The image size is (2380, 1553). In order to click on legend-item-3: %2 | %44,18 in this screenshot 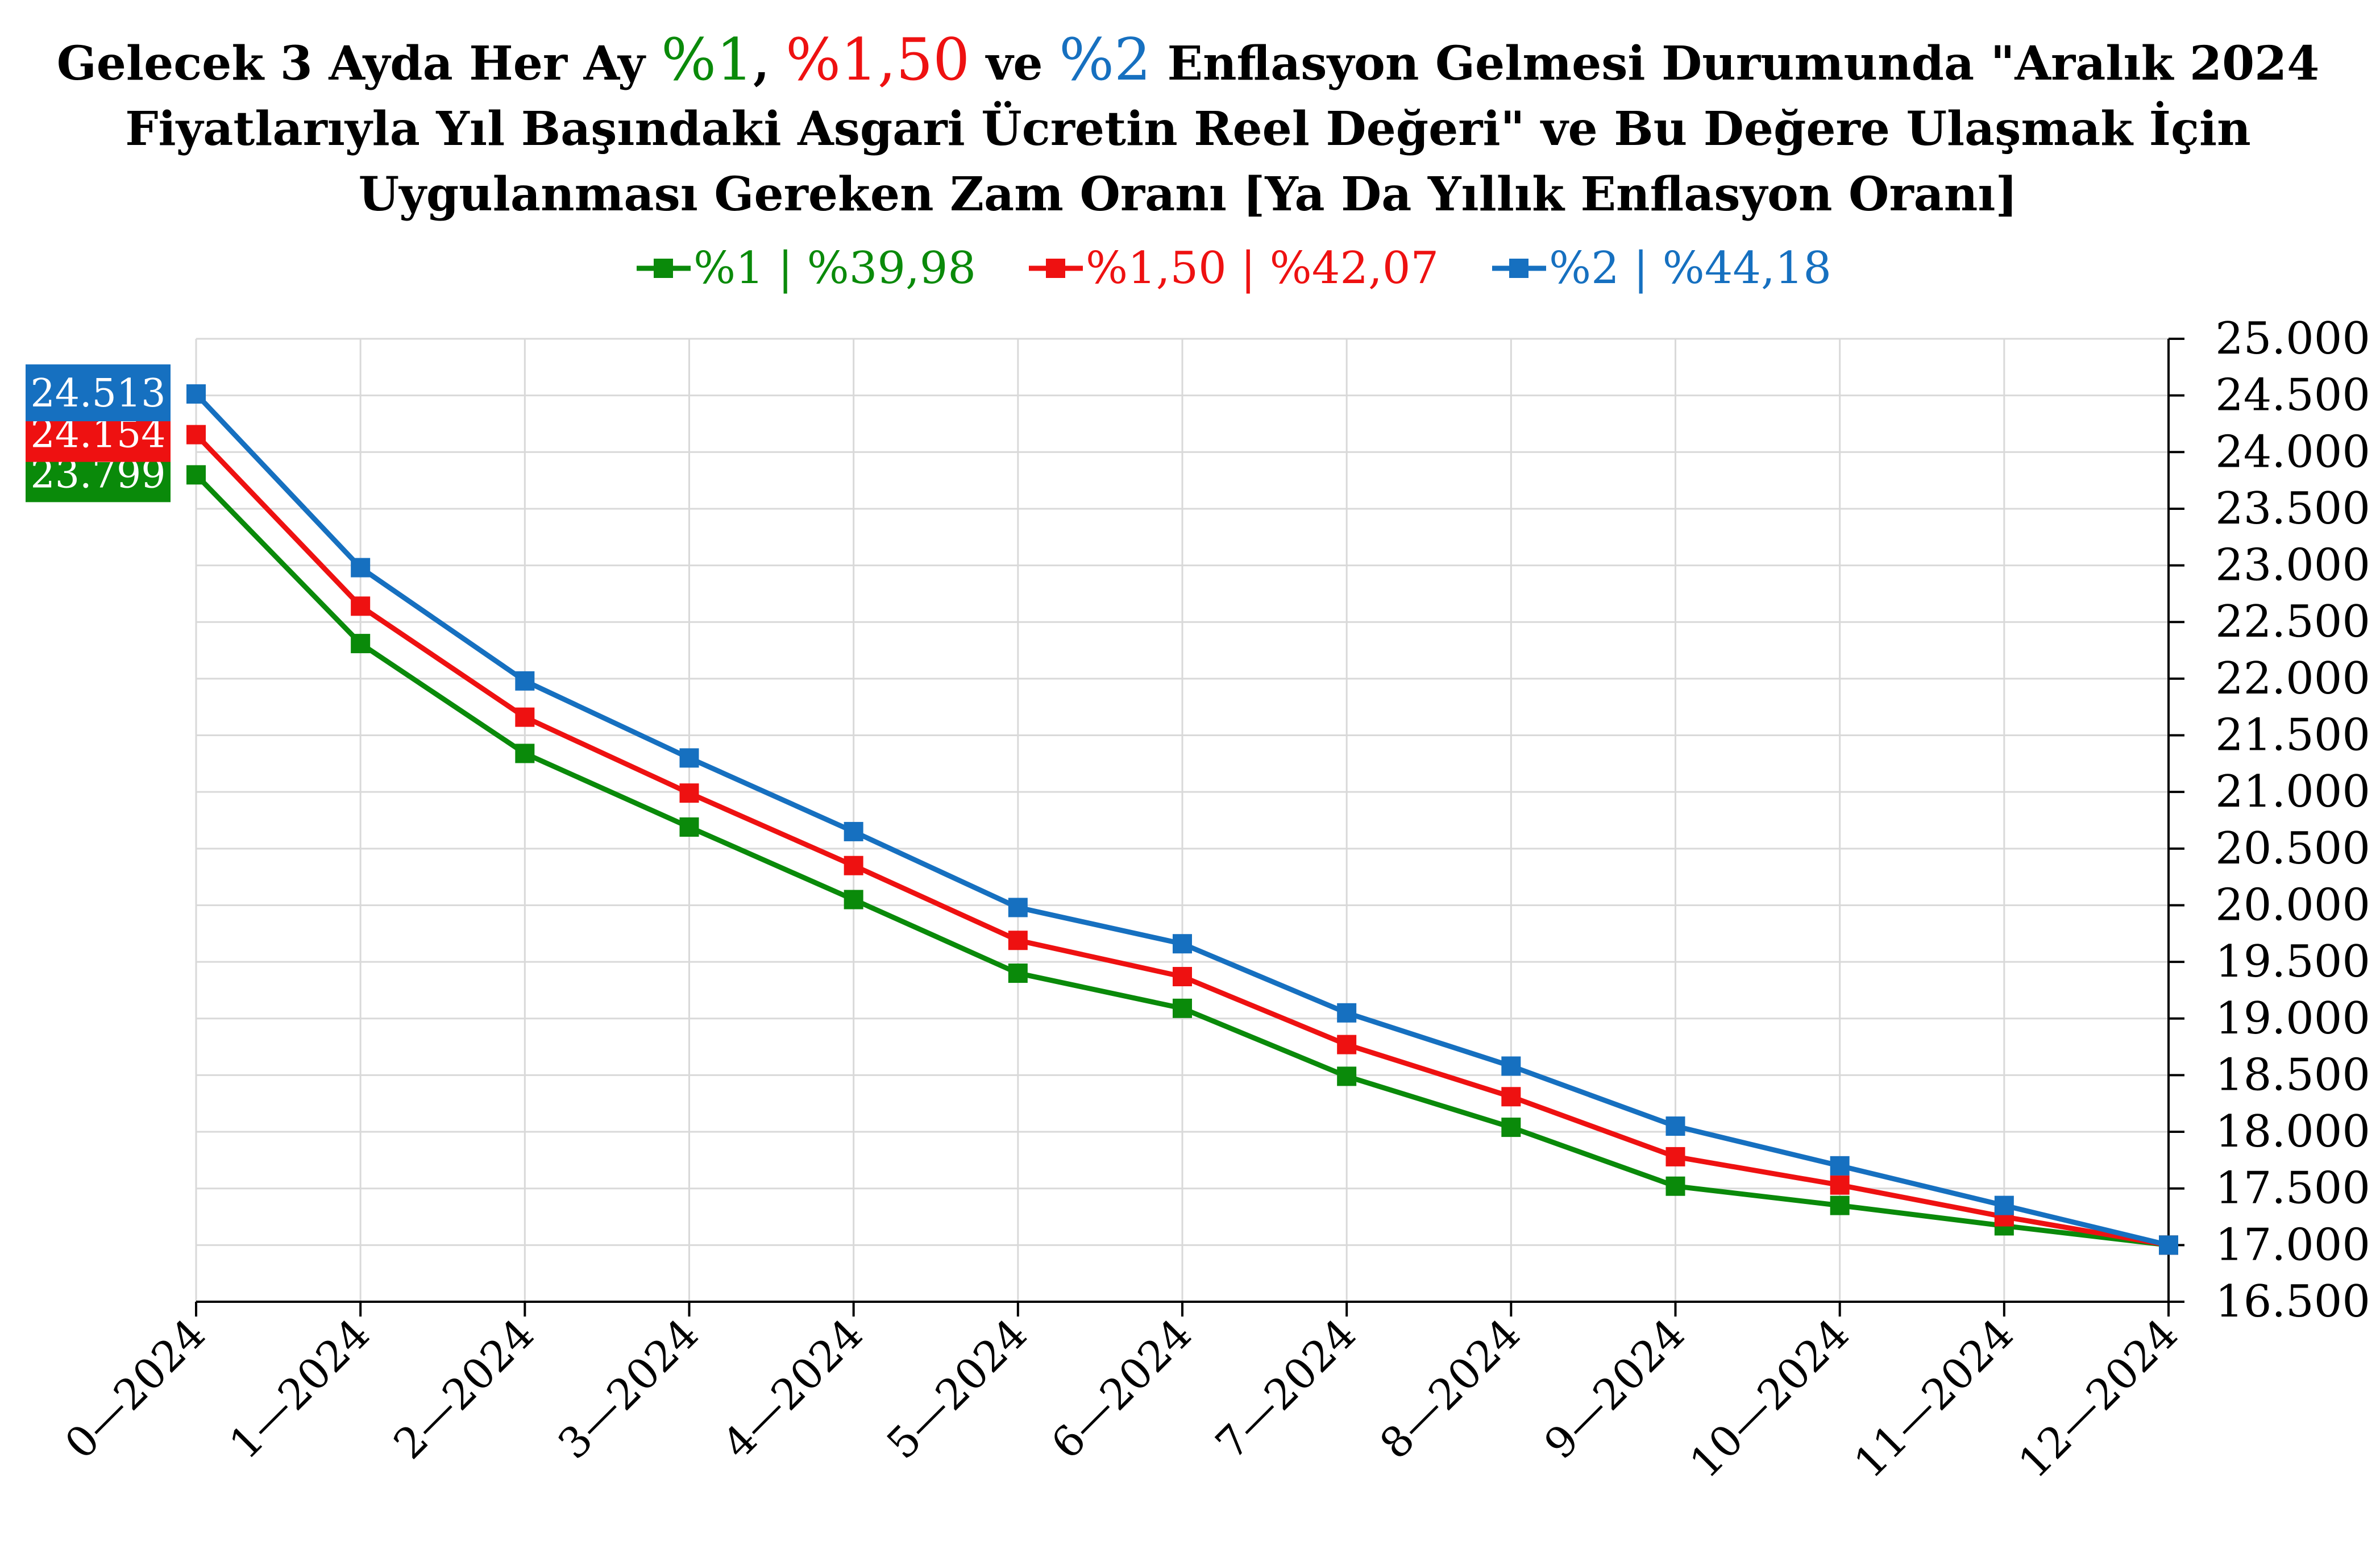, I will do `click(1661, 268)`.